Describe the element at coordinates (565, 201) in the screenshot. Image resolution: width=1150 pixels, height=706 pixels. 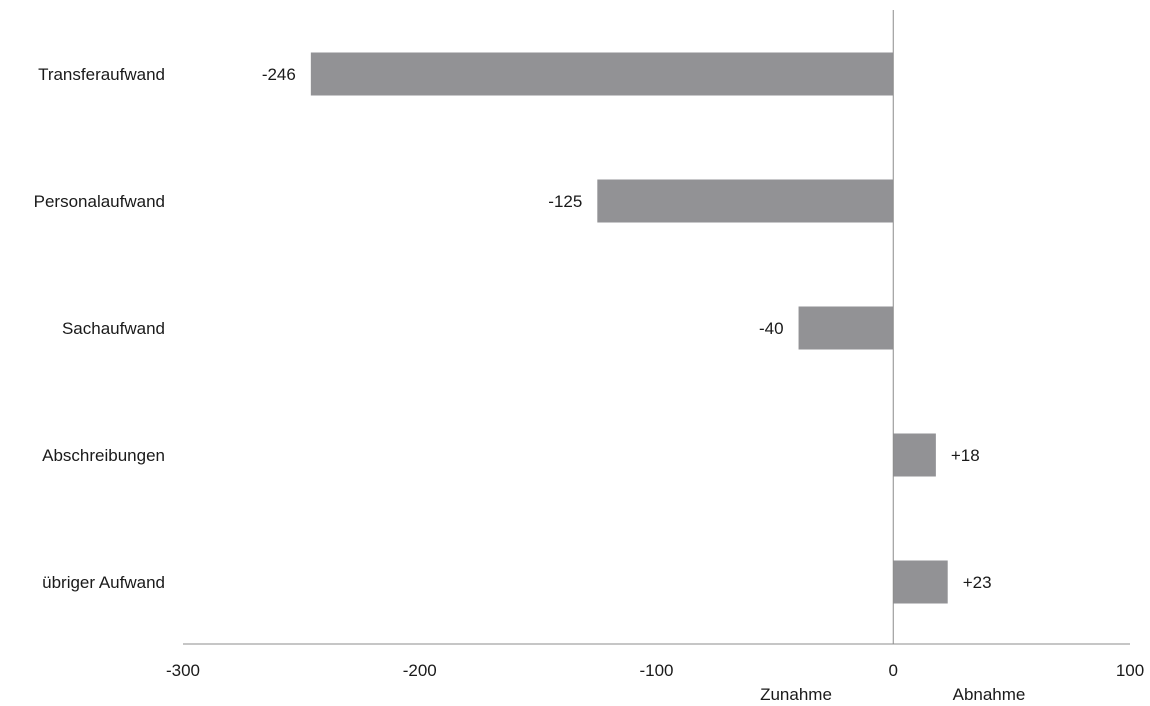
I see `data-label: -125` at that location.